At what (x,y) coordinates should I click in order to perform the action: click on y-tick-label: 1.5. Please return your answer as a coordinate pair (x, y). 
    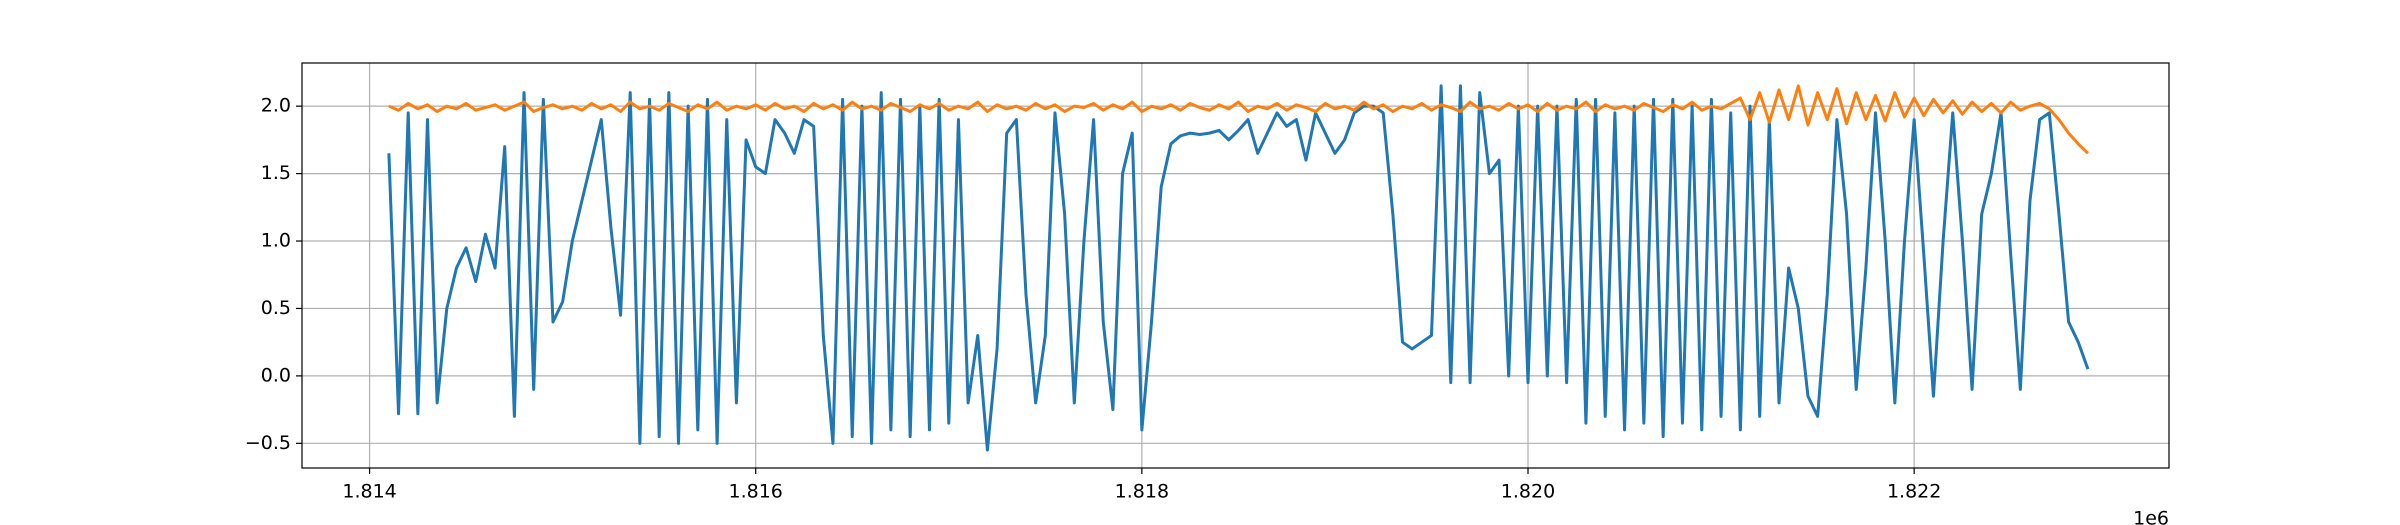
    Looking at the image, I should click on (276, 173).